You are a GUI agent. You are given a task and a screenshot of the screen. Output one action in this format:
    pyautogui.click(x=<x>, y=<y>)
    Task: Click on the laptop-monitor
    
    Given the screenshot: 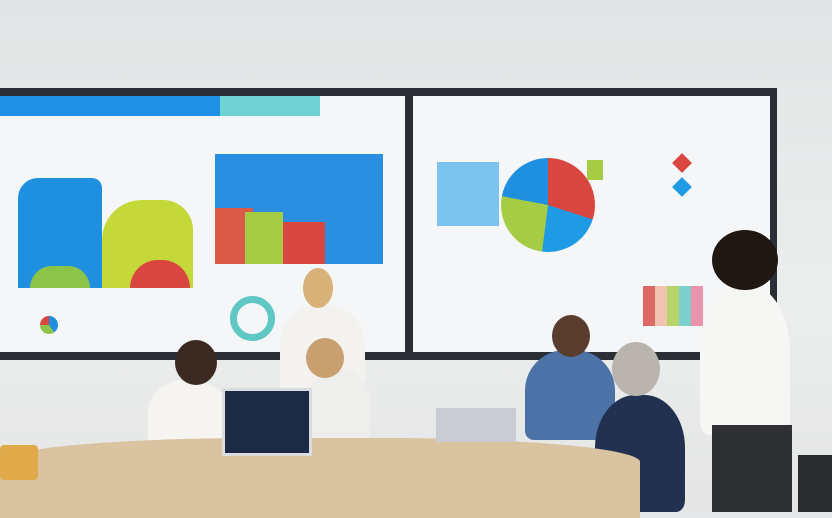 What is the action you would take?
    pyautogui.click(x=267, y=422)
    